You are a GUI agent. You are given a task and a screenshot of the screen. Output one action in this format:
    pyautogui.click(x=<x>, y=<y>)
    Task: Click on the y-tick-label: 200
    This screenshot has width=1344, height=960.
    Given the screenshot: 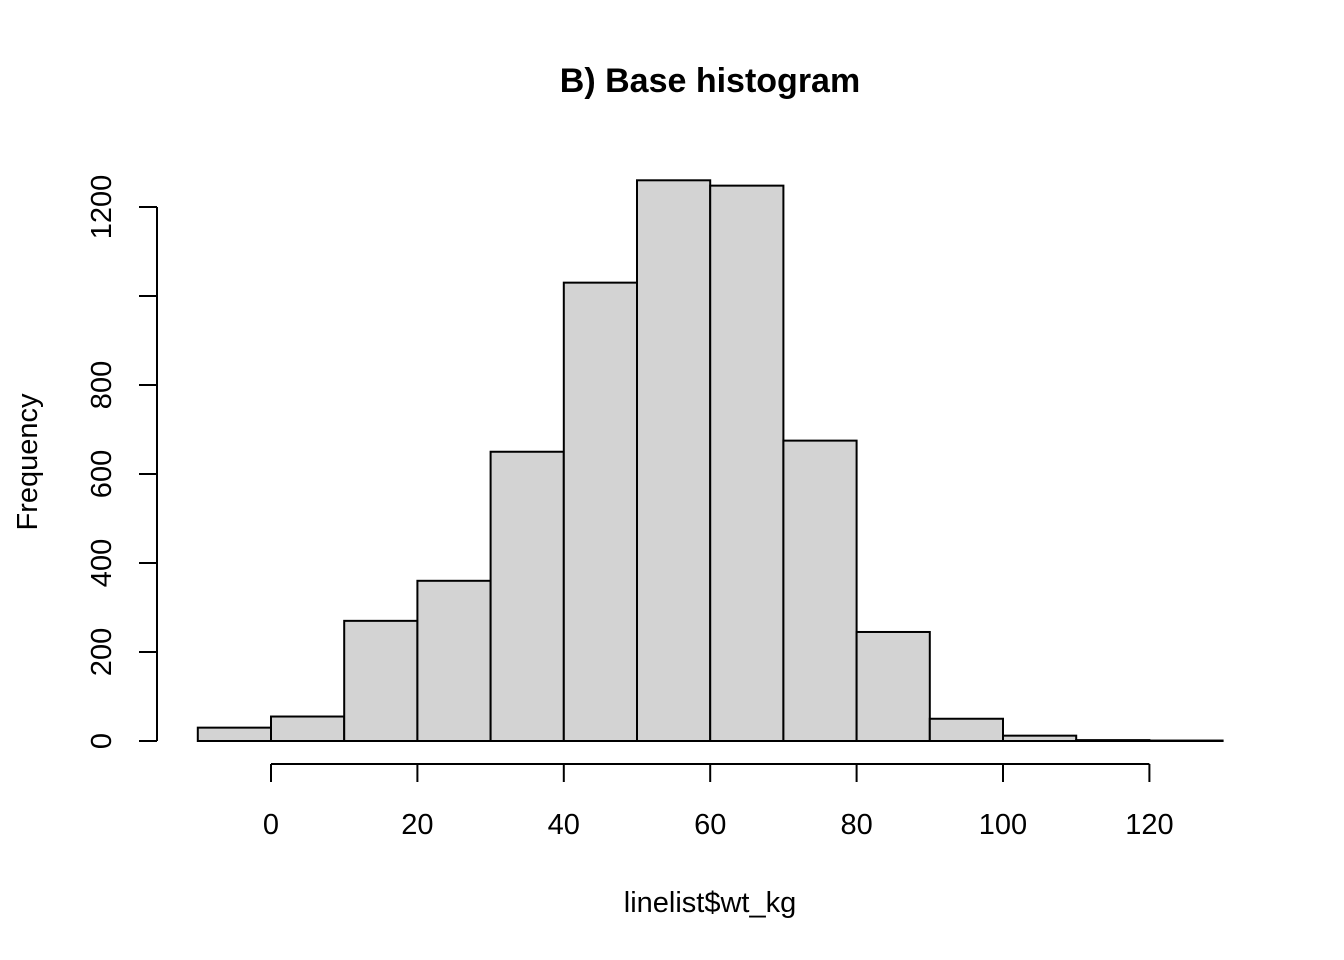 What is the action you would take?
    pyautogui.click(x=102, y=652)
    